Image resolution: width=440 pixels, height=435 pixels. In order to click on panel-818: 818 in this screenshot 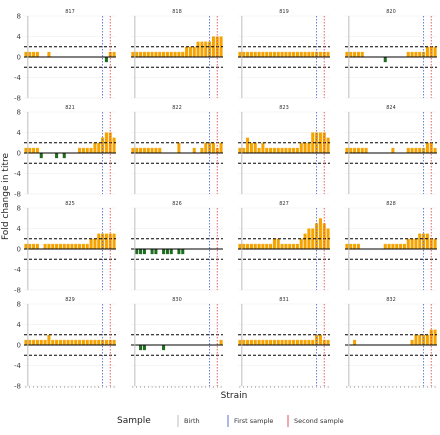, I will do `click(177, 54)`.